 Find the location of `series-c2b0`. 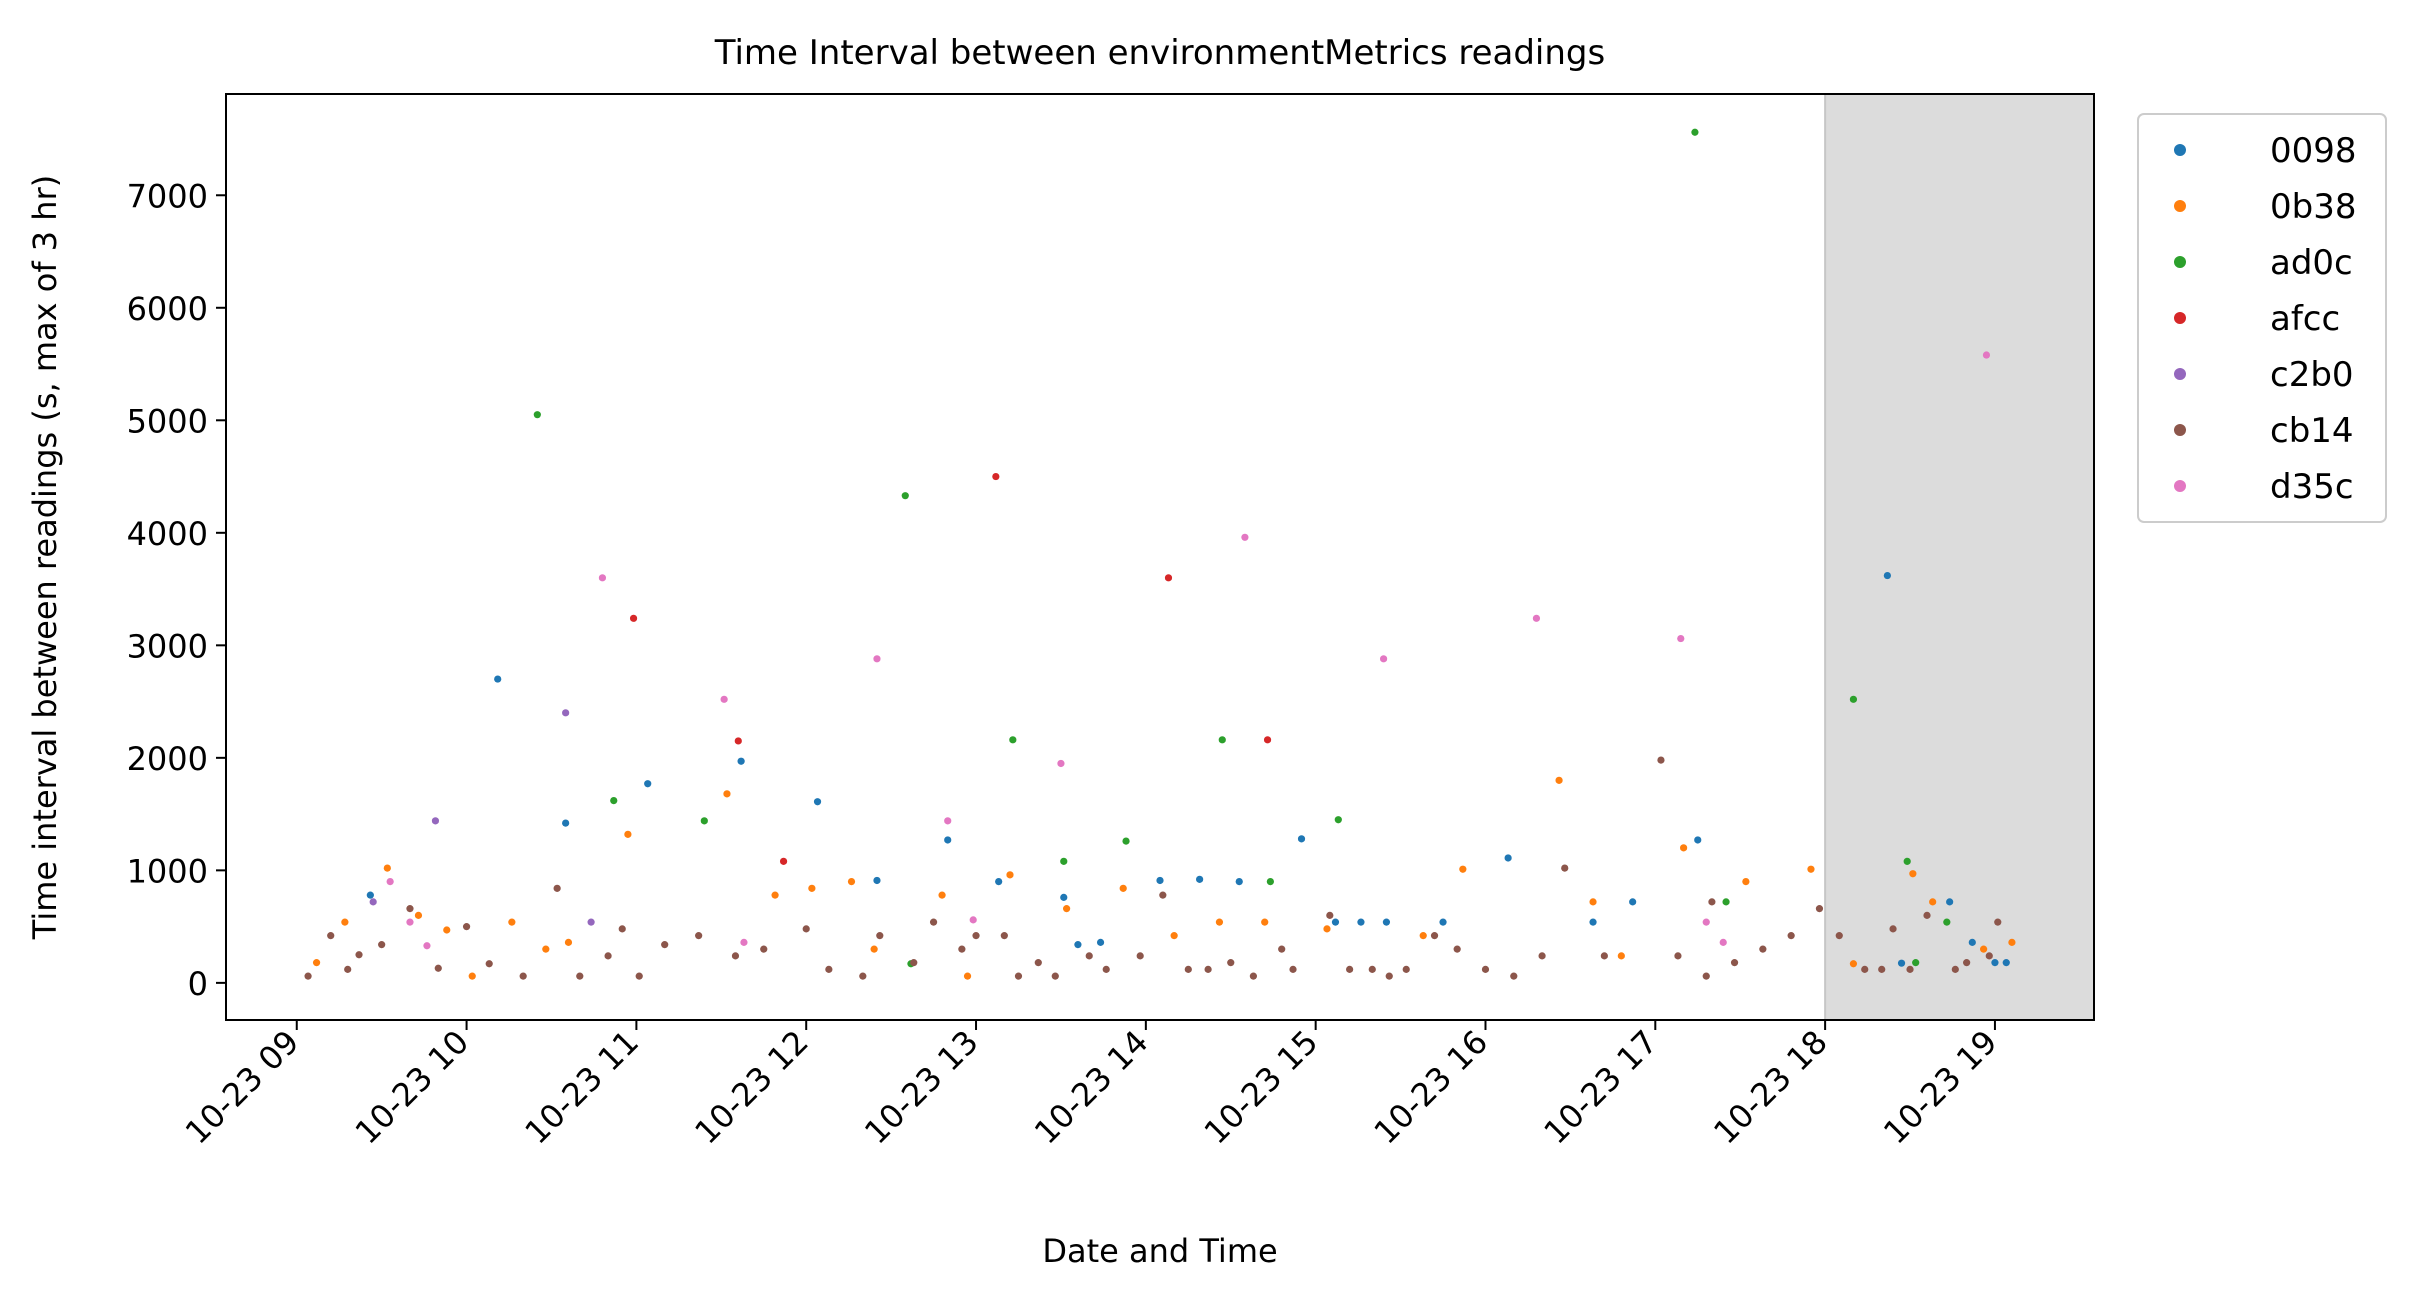

series-c2b0 is located at coordinates (482, 817).